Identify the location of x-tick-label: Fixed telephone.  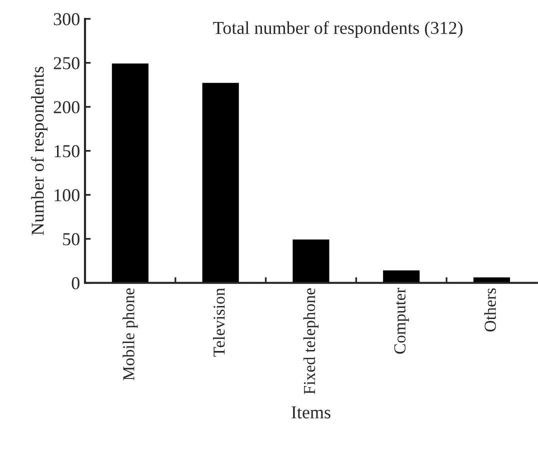
(311, 341).